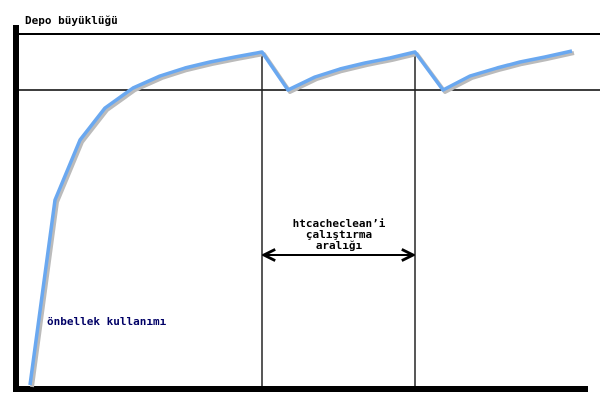 This screenshot has height=406, width=600. I want to click on y-axis-label: Depo büyüklüğü, so click(71, 20).